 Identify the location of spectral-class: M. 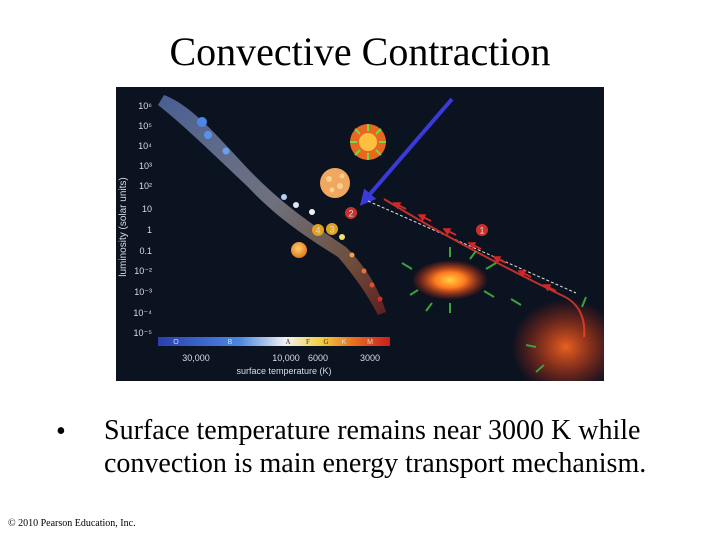
(370, 342).